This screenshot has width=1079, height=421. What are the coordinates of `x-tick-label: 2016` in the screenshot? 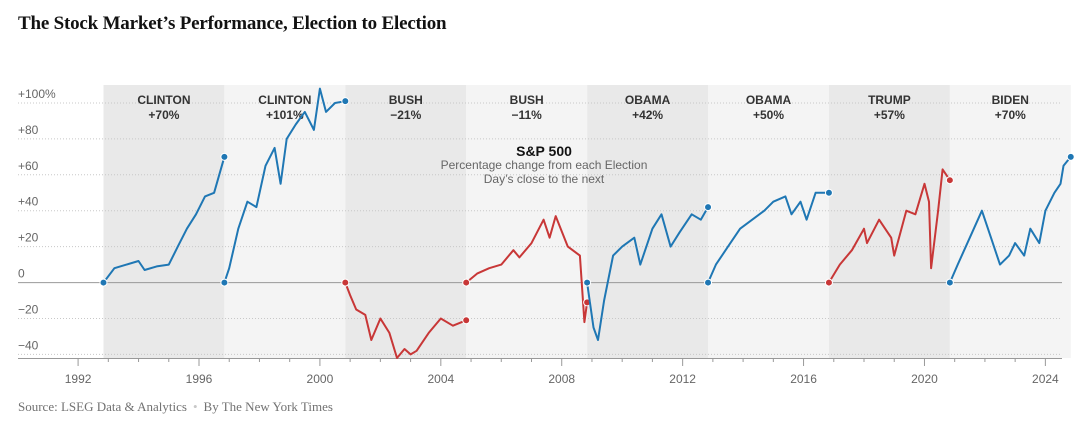 It's located at (803, 379).